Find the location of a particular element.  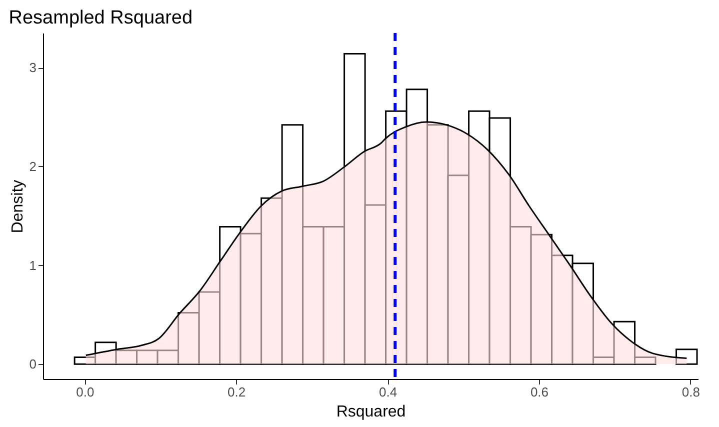

y-tick-label: 0 is located at coordinates (32, 364).